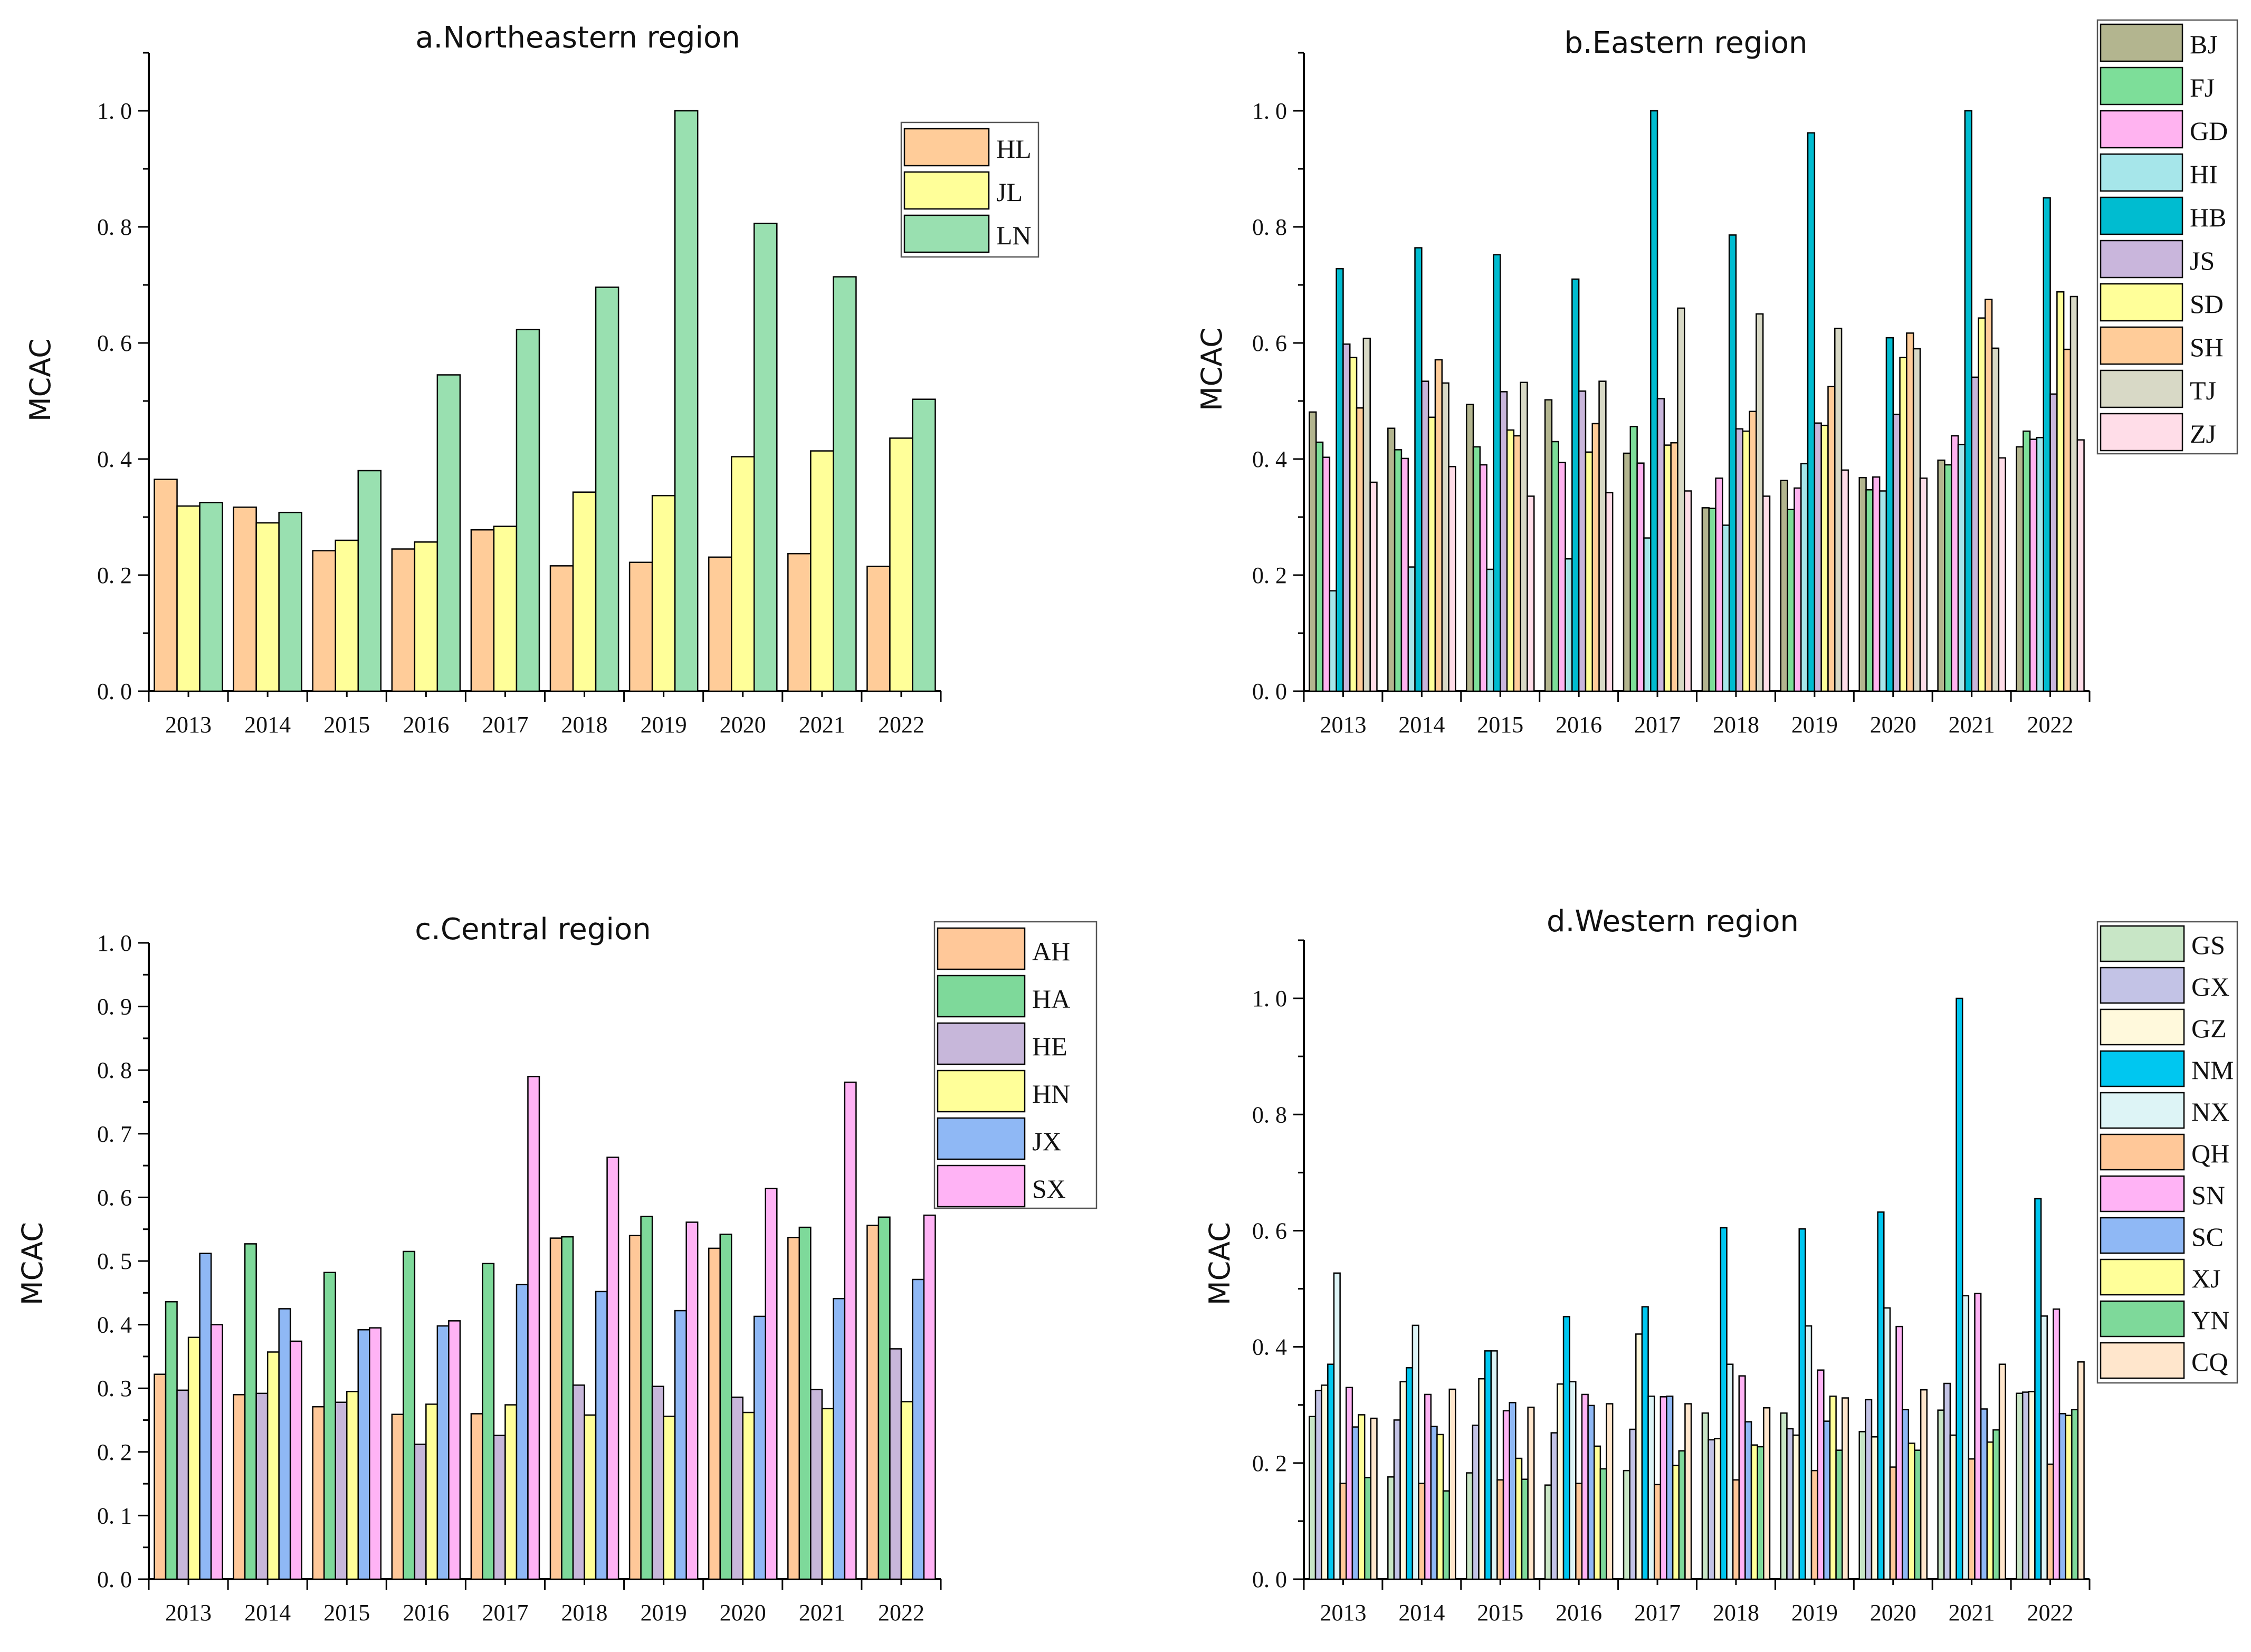 This screenshot has width=2251, height=1652. What do you see at coordinates (1736, 1529) in the screenshot?
I see `bar-QH-2018` at bounding box center [1736, 1529].